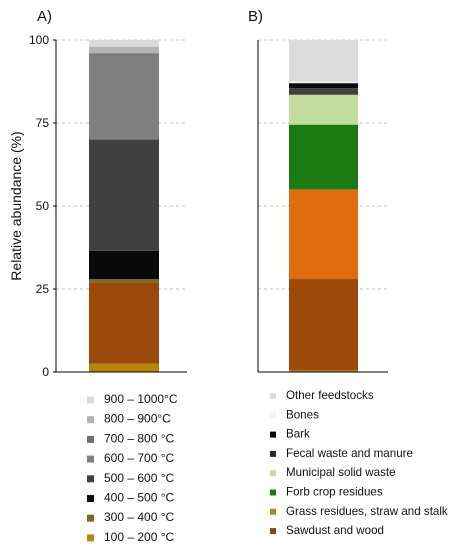 The width and height of the screenshot is (458, 550). Describe the element at coordinates (139, 478) in the screenshot. I see `legend-label: 500 – 600 °C` at that location.